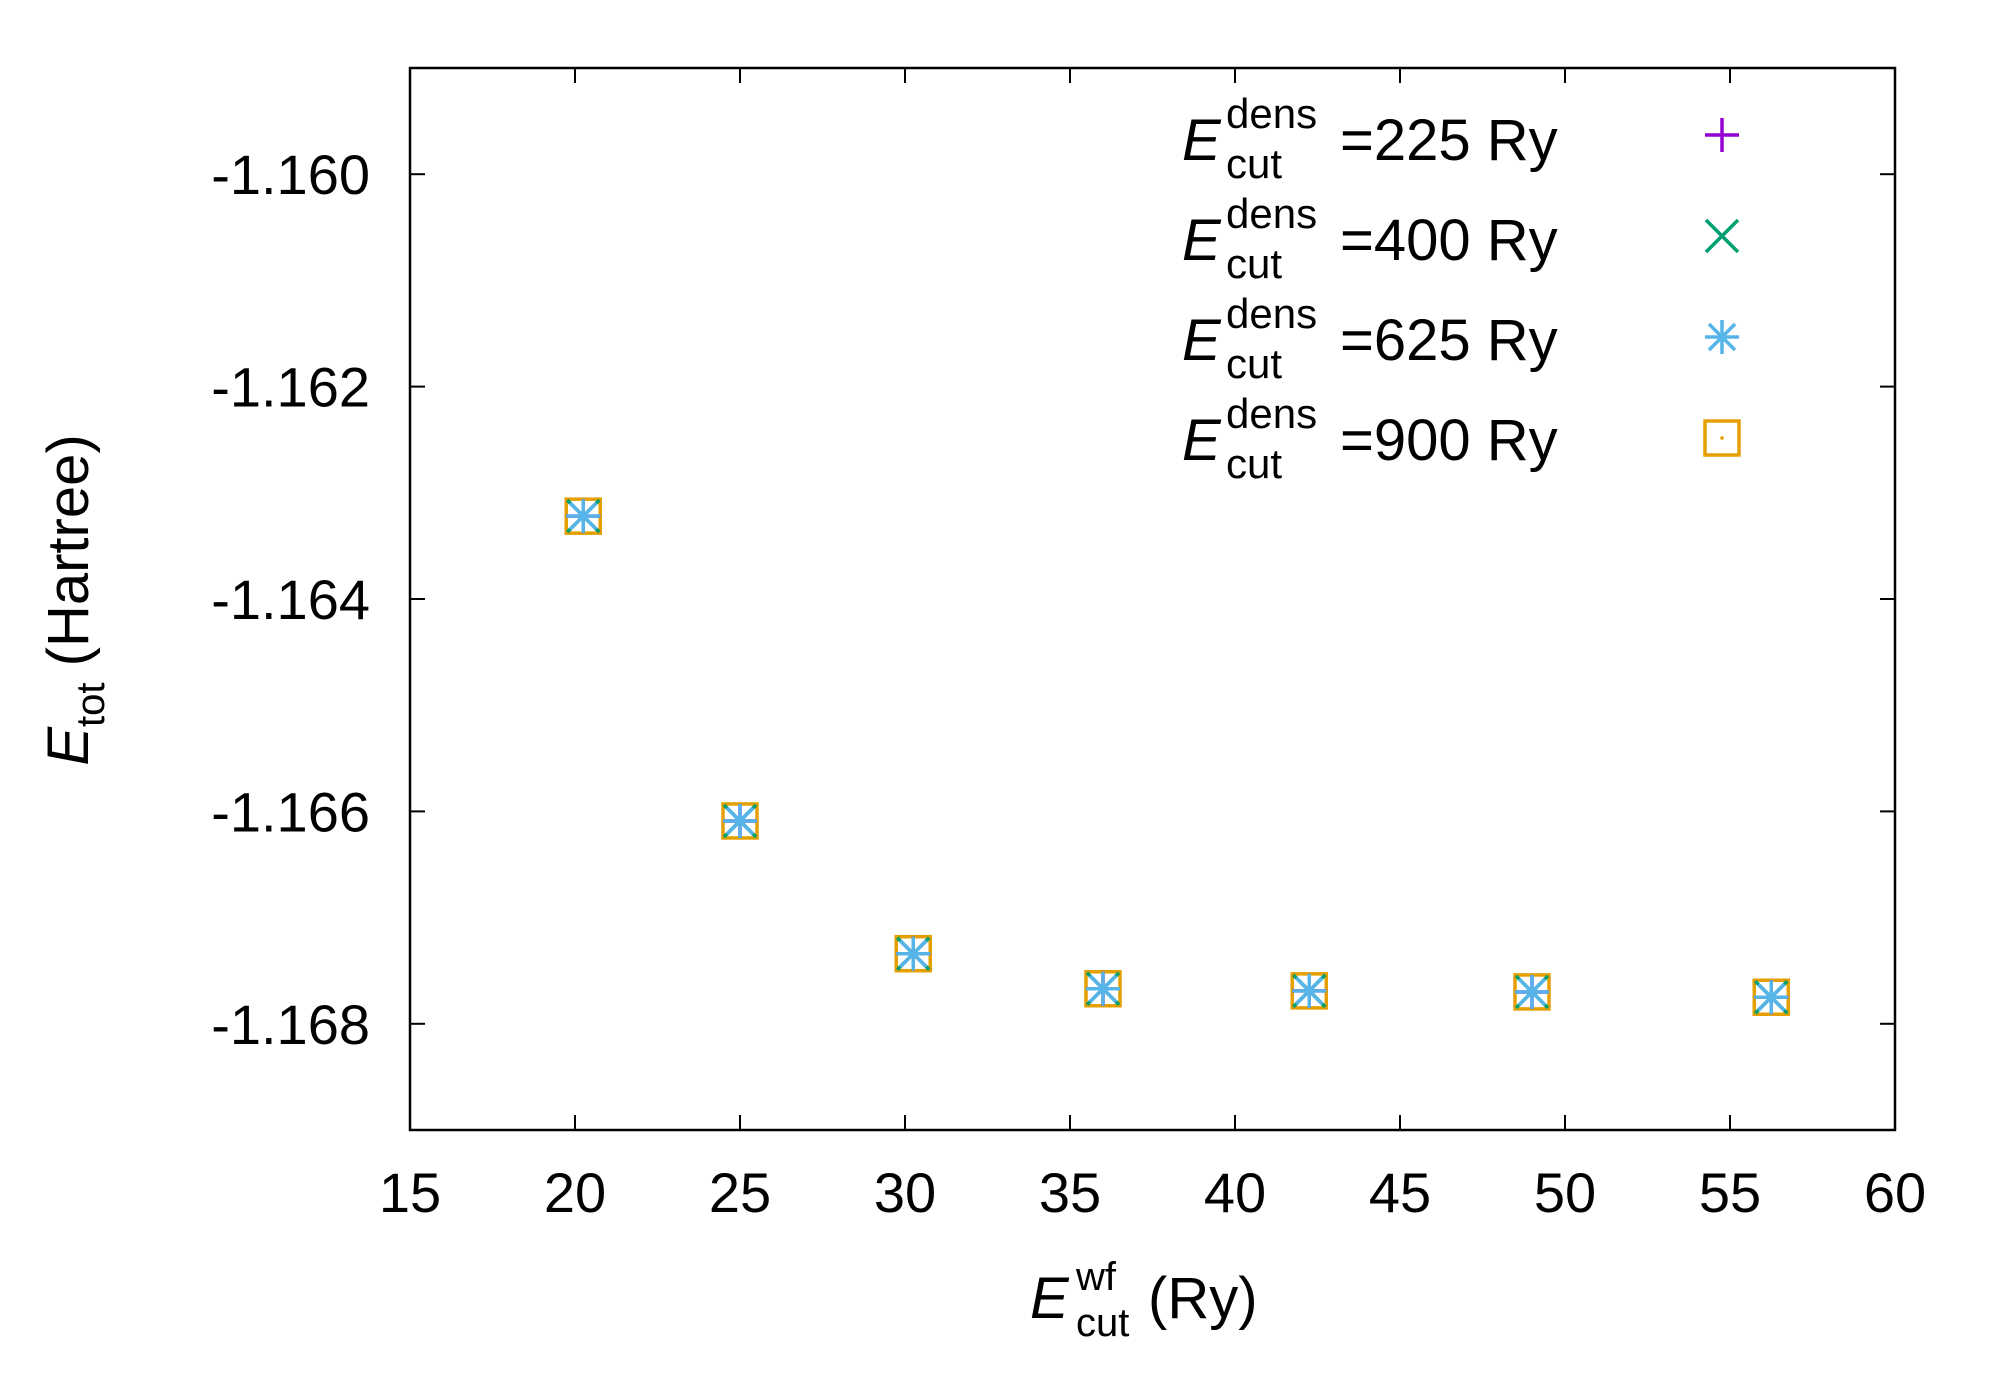 The width and height of the screenshot is (2000, 1400). I want to click on x-axis-label-sup: wf, so click(1096, 1277).